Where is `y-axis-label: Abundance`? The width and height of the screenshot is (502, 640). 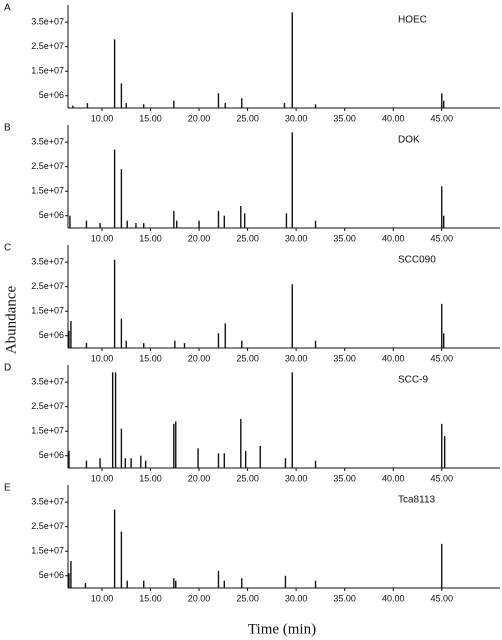 y-axis-label: Abundance is located at coordinates (11, 320).